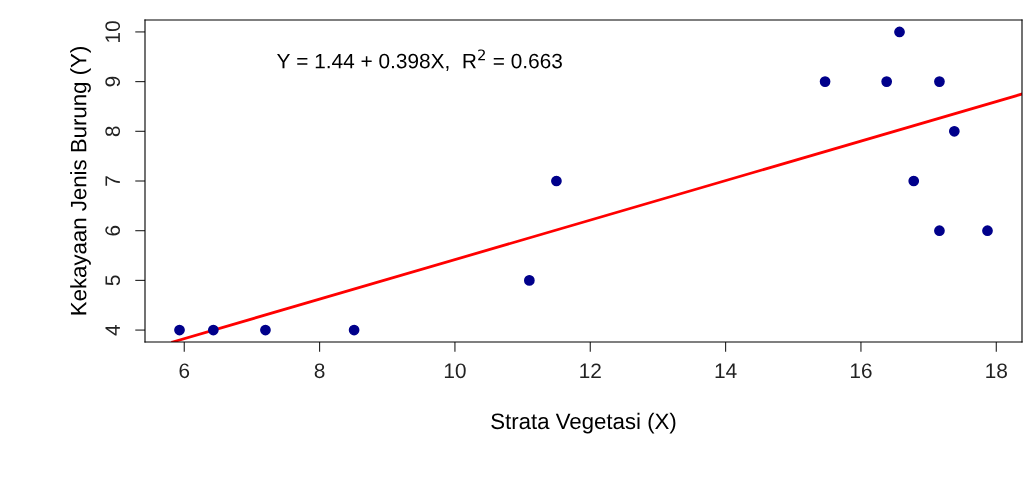 The image size is (1027, 479). What do you see at coordinates (419, 60) in the screenshot?
I see `annotation: Y = 1.44 + 0.398X, R$^{2}$ = 0.663` at bounding box center [419, 60].